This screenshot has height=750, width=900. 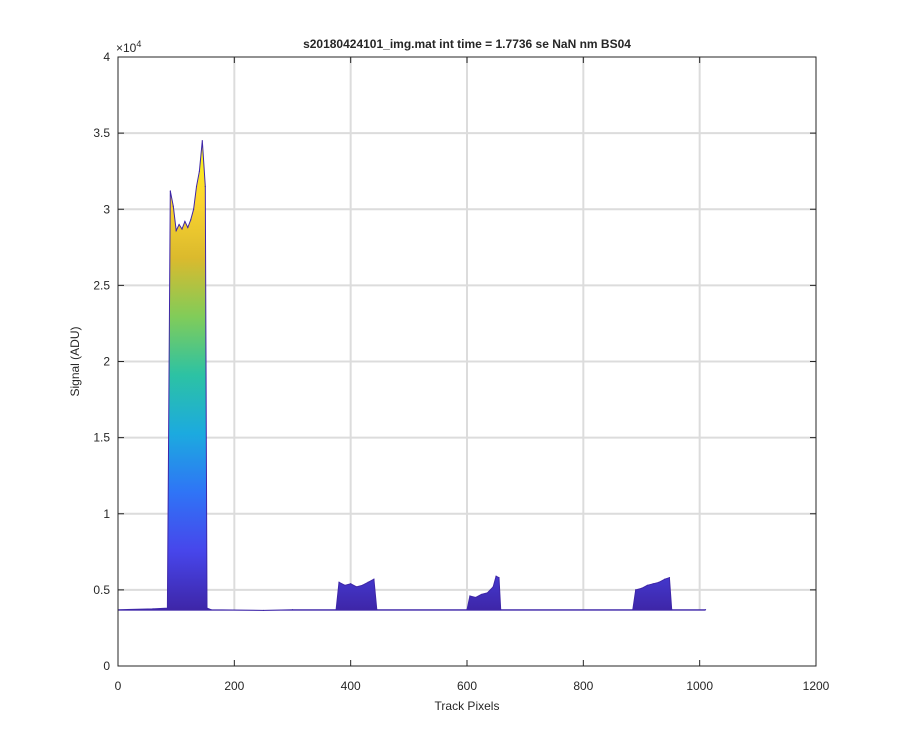 What do you see at coordinates (467, 706) in the screenshot?
I see `x-axis-label: Track Pixels` at bounding box center [467, 706].